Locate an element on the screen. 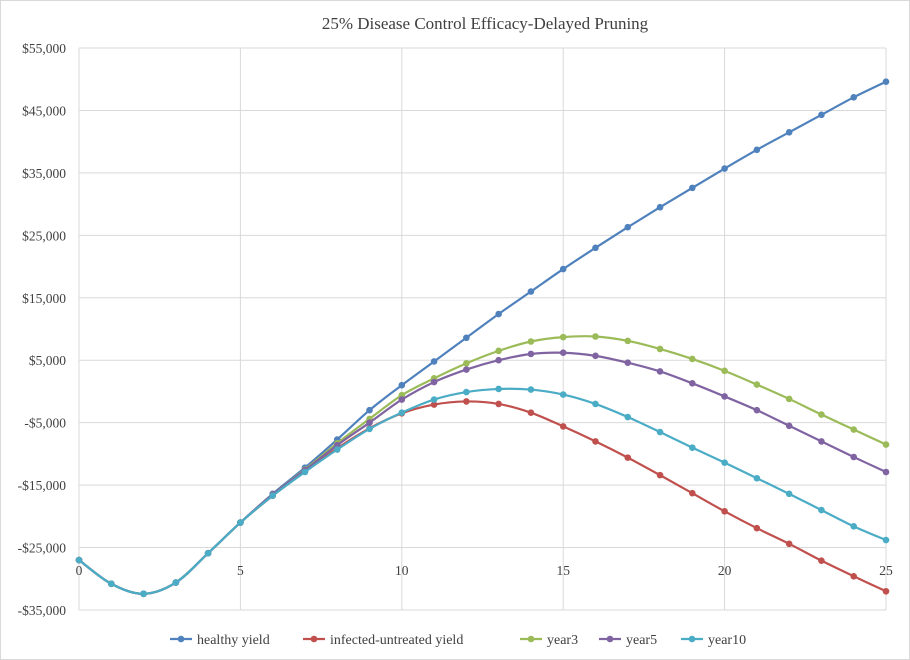  y-tick-label: $35,000 is located at coordinates (44, 173).